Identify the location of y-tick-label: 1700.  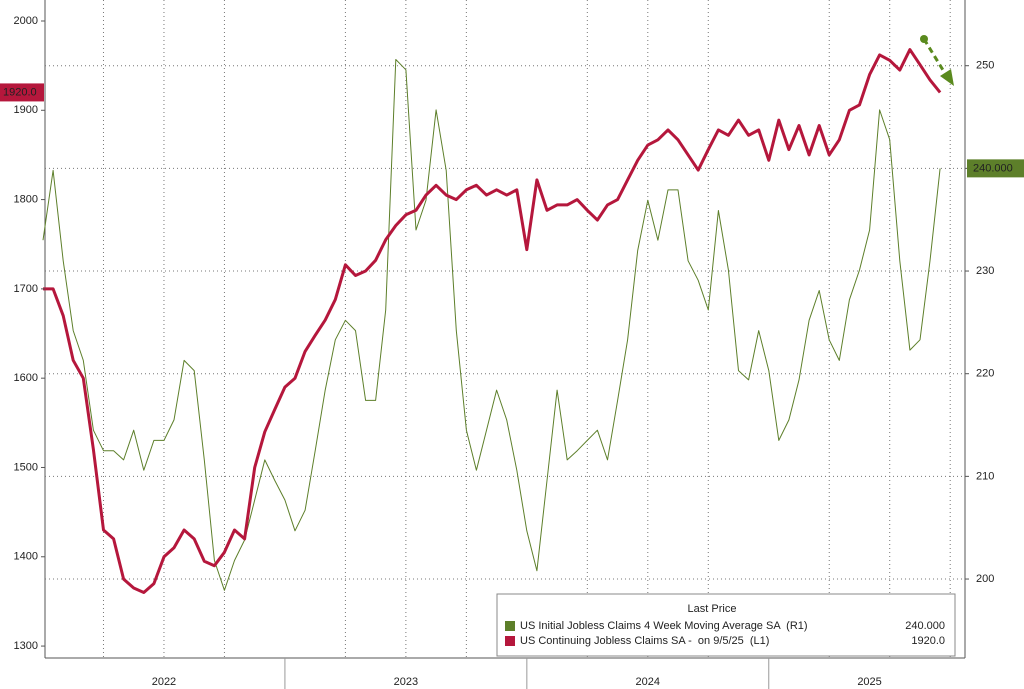
(26, 289).